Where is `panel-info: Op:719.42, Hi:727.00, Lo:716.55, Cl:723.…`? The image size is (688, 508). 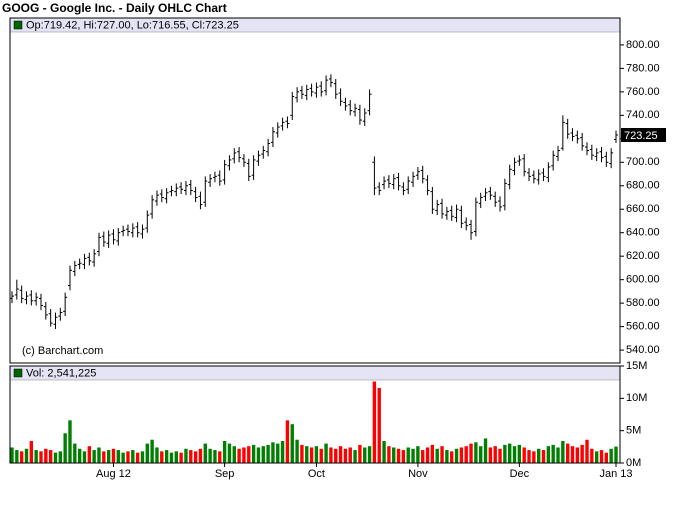 panel-info: Op:719.42, Hi:727.00, Lo:716.55, Cl:723.… is located at coordinates (132, 25).